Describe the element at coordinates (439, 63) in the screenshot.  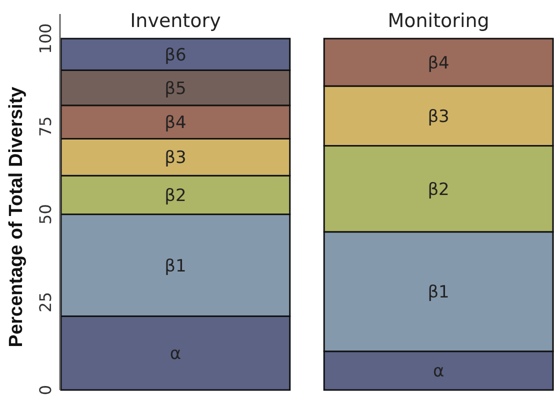
I see `text: β4` at that location.